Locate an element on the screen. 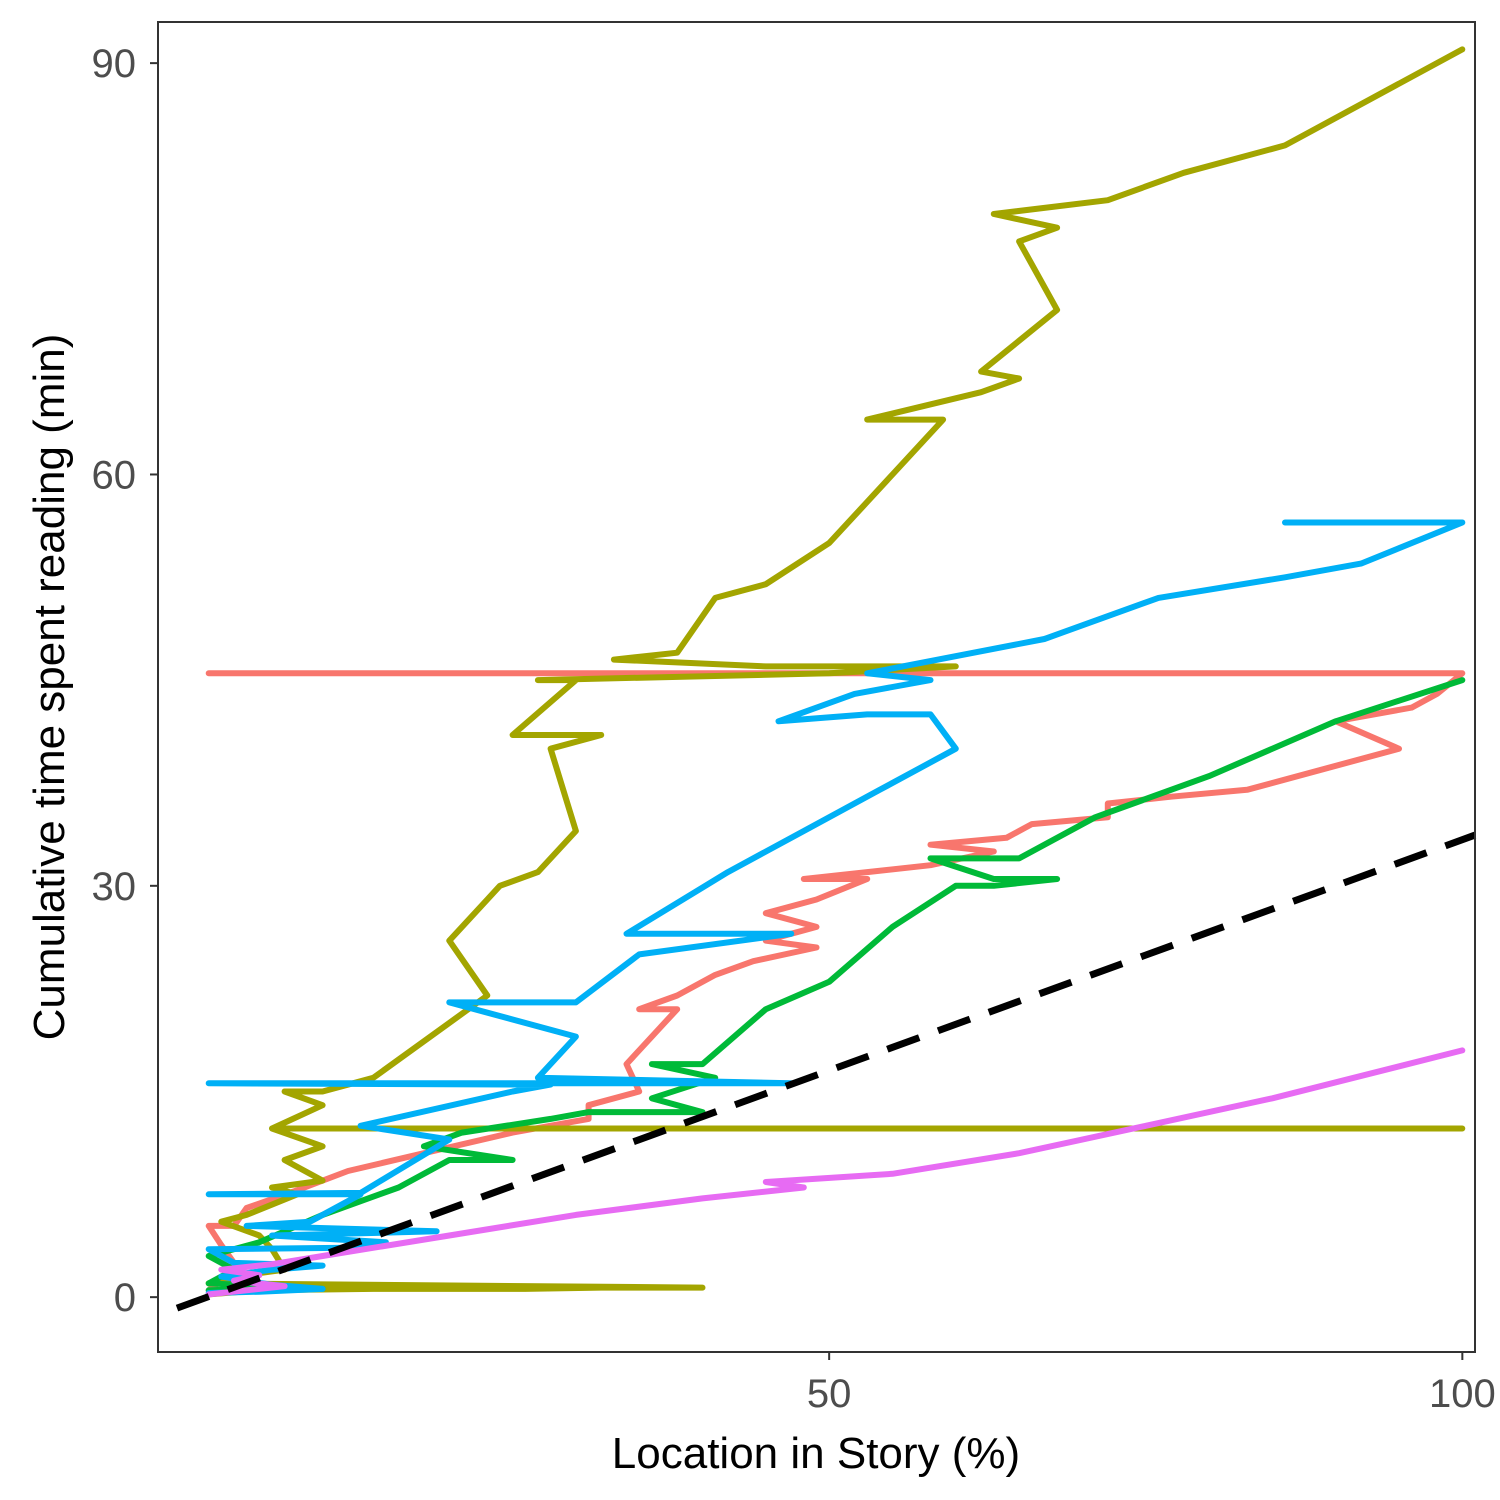  x-tick-label: 50 is located at coordinates (829, 1394).